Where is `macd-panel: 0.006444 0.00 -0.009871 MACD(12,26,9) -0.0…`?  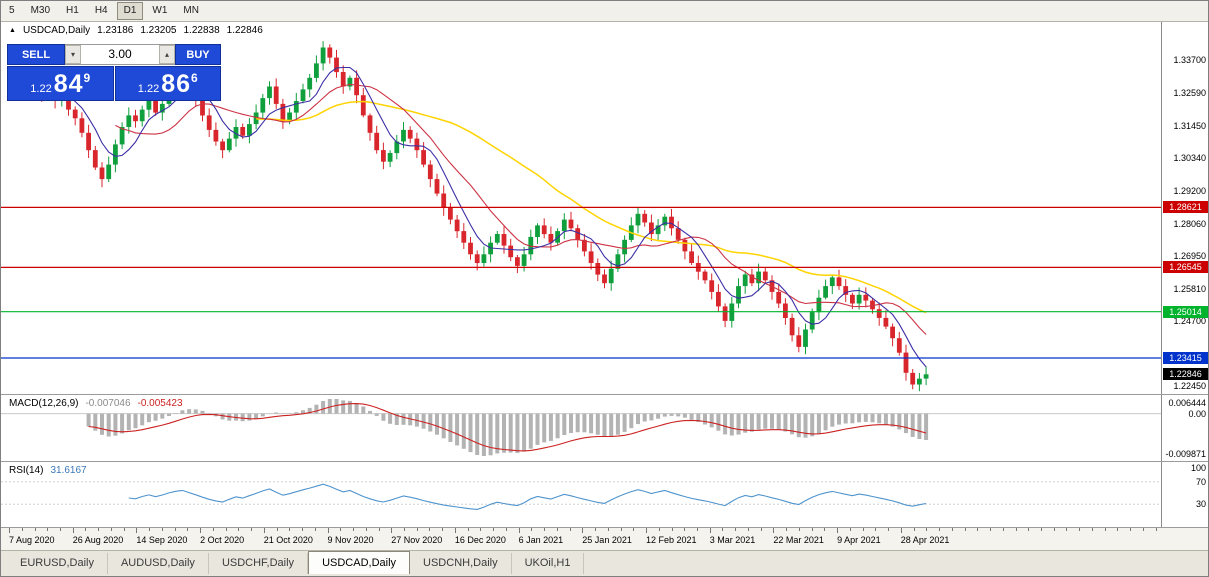
macd-panel: 0.006444 0.00 -0.009871 MACD(12,26,9) -0.0… is located at coordinates (604, 428).